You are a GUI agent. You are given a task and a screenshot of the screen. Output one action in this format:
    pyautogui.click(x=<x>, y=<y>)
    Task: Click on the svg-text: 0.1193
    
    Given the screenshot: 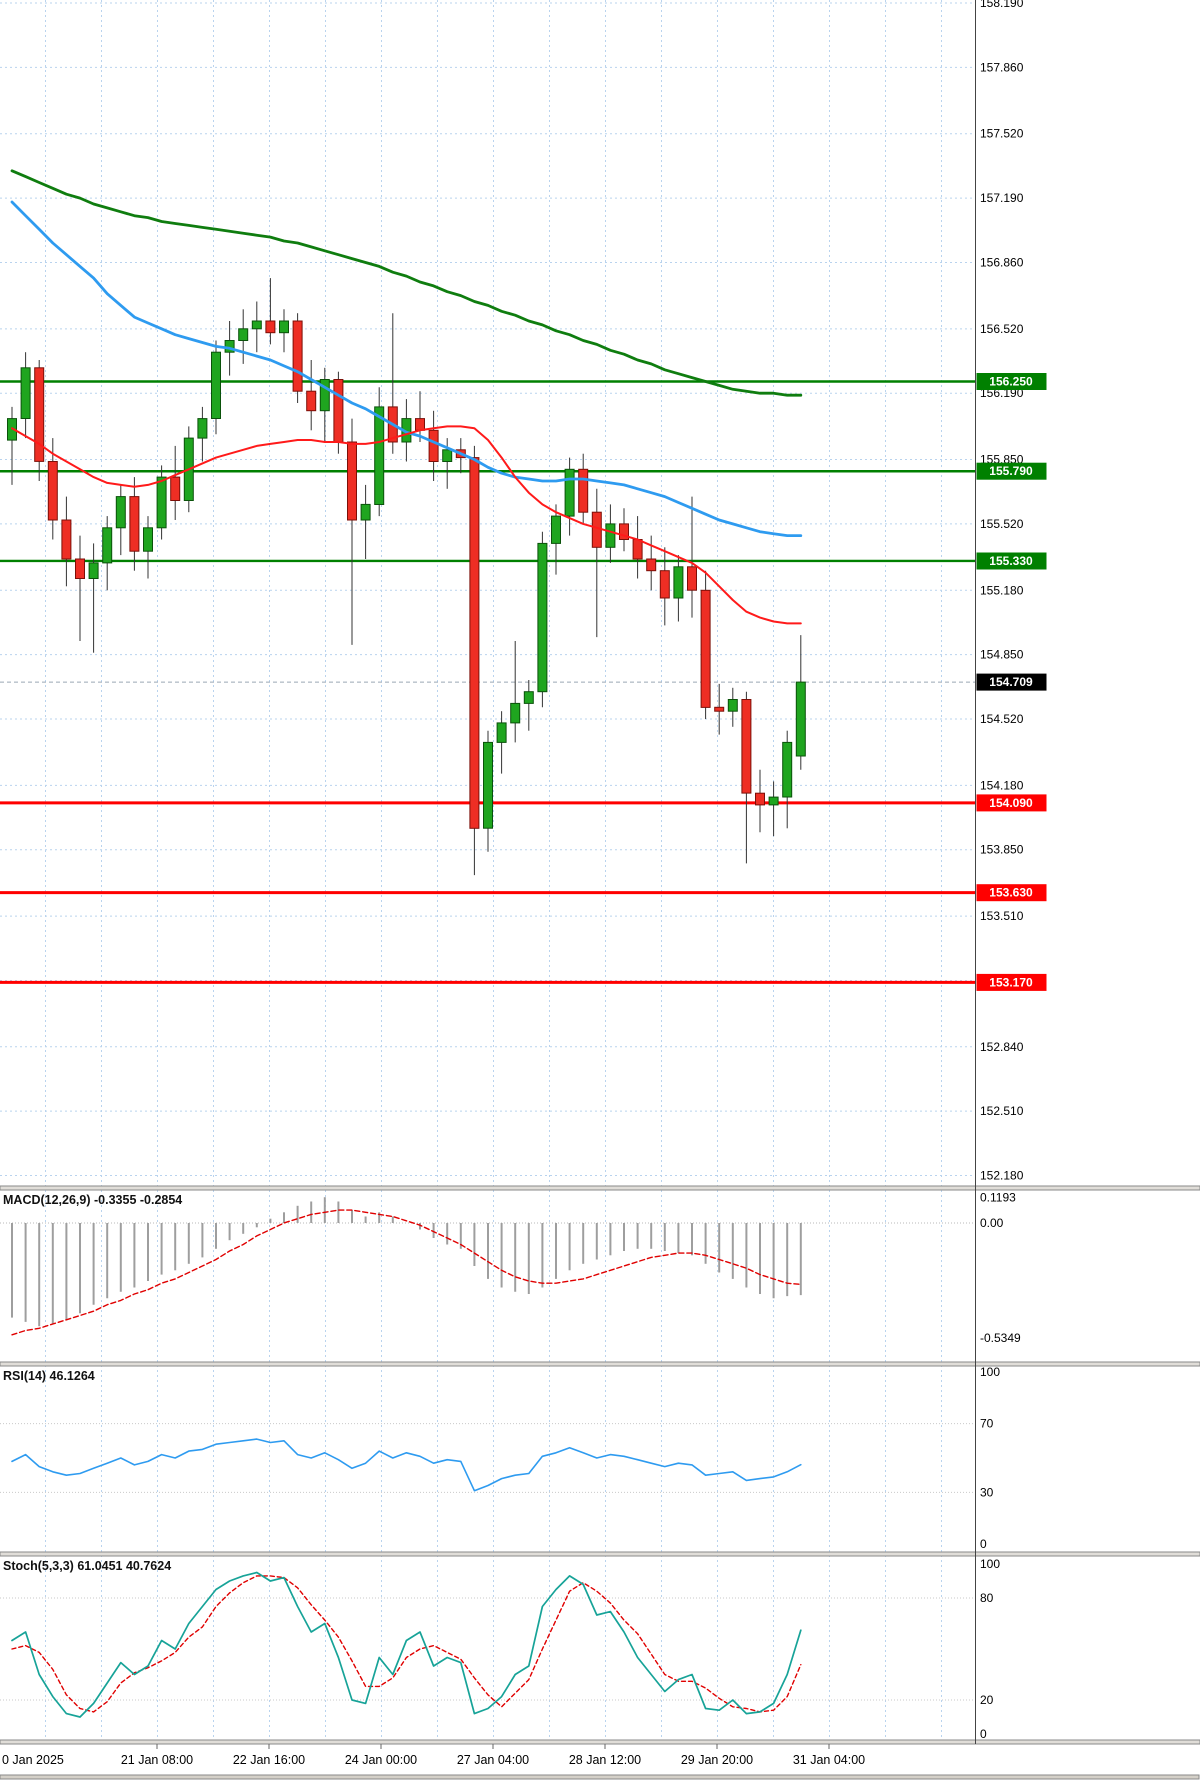 What is the action you would take?
    pyautogui.click(x=998, y=1197)
    